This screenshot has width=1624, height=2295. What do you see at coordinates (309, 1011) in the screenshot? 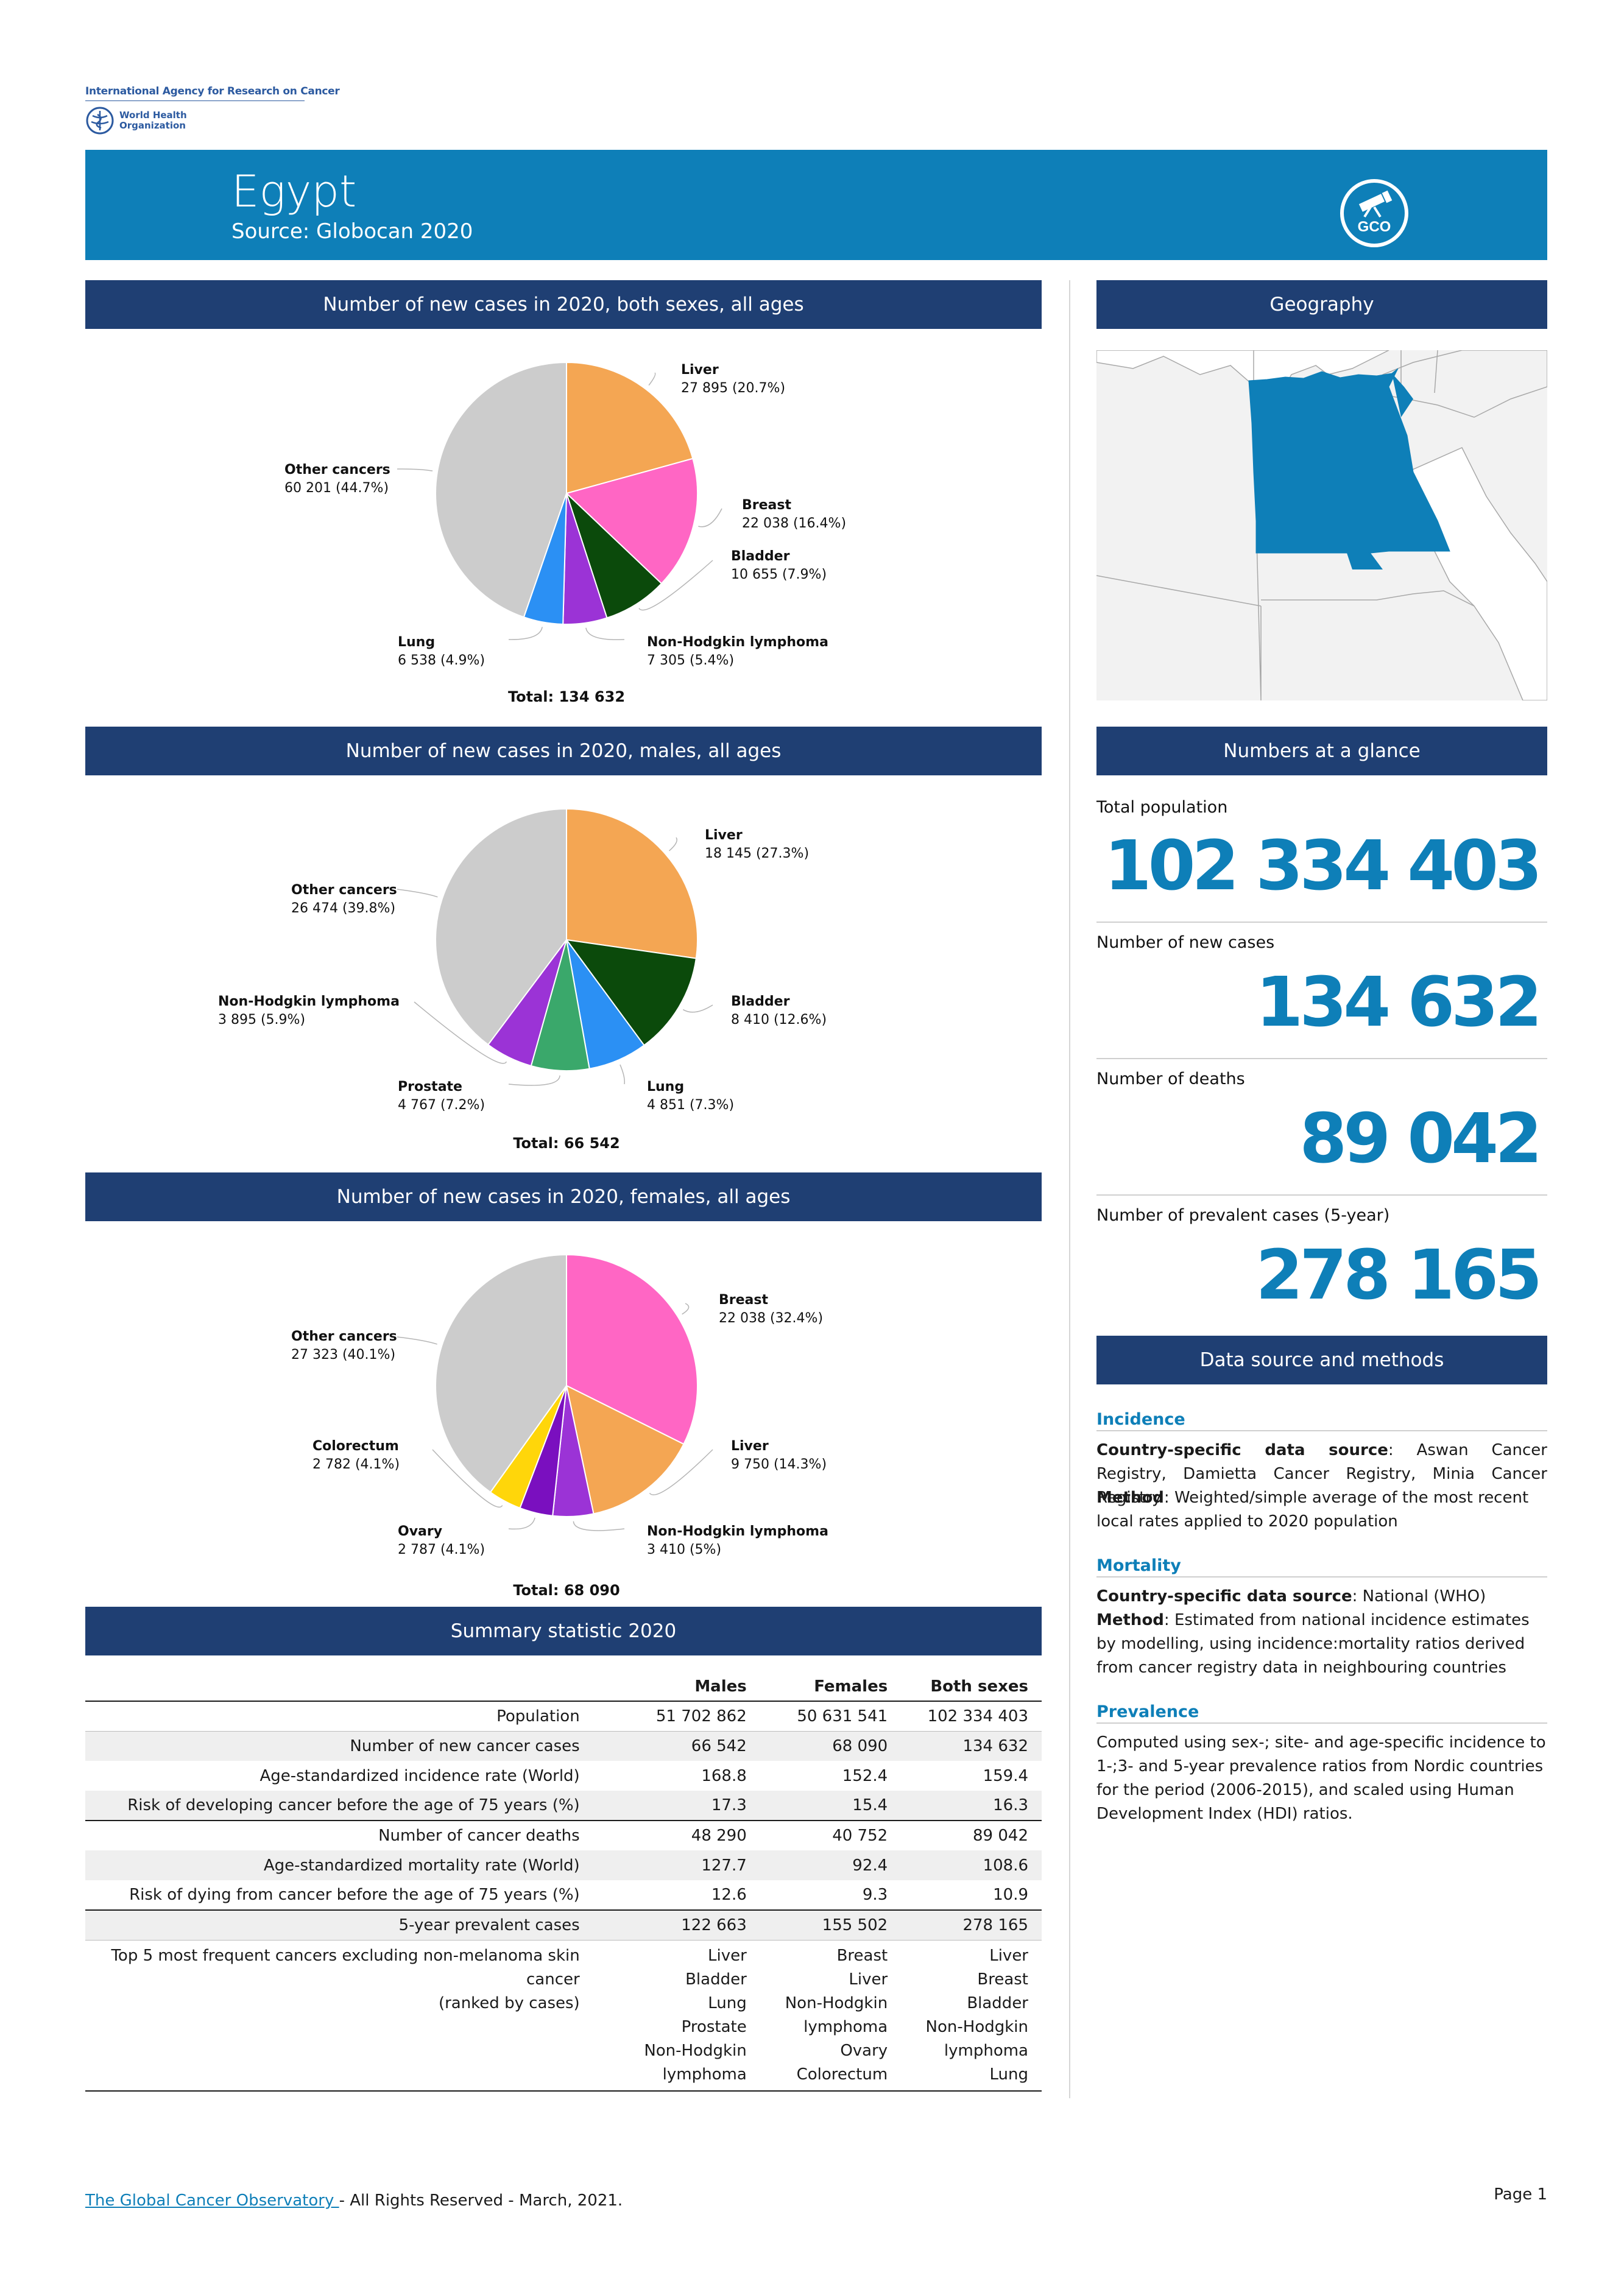
I see `pie-label: Non-Hodgkin lymphoma 3 895 (5.9%)` at bounding box center [309, 1011].